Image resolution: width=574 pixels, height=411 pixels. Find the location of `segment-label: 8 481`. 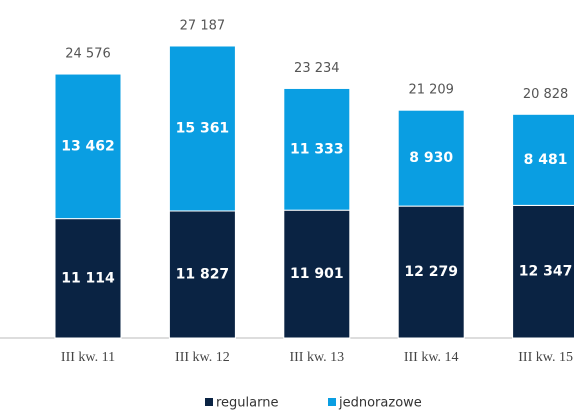

segment-label: 8 481 is located at coordinates (546, 160).